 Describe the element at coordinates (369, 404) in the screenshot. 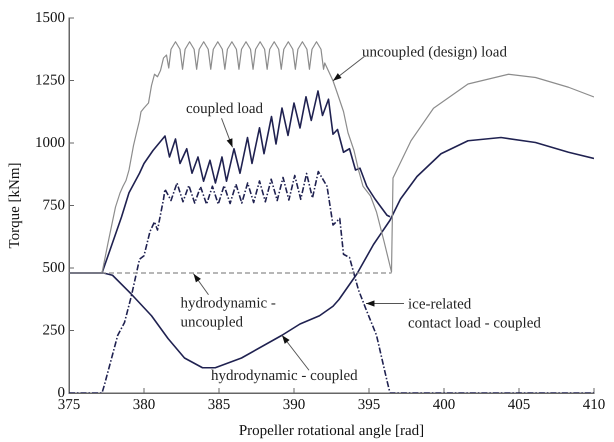

I see `x-tick-label: 395` at that location.